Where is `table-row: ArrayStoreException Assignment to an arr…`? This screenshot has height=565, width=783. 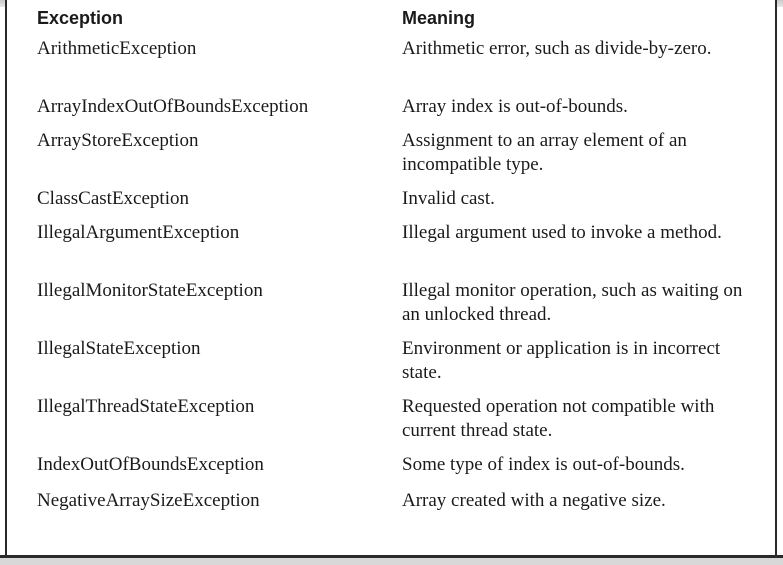 table-row: ArrayStoreException Assignment to an arr… is located at coordinates (391, 158).